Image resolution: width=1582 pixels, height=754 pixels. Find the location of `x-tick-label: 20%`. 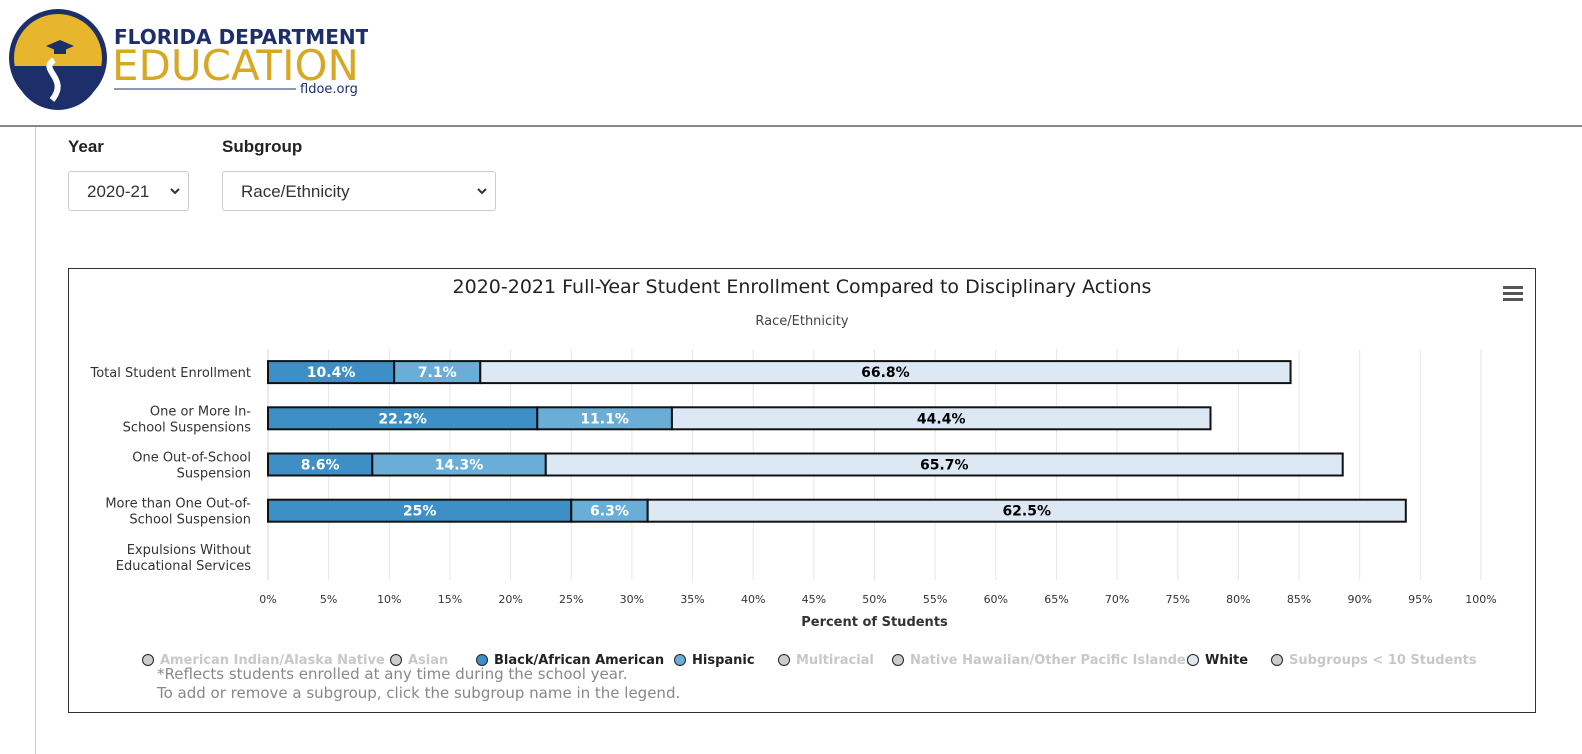

x-tick-label: 20% is located at coordinates (510, 599).